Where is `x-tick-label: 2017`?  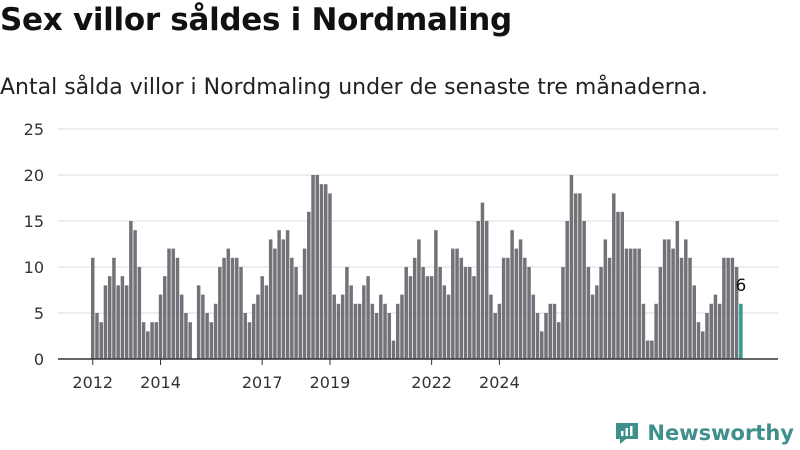 x-tick-label: 2017 is located at coordinates (262, 382).